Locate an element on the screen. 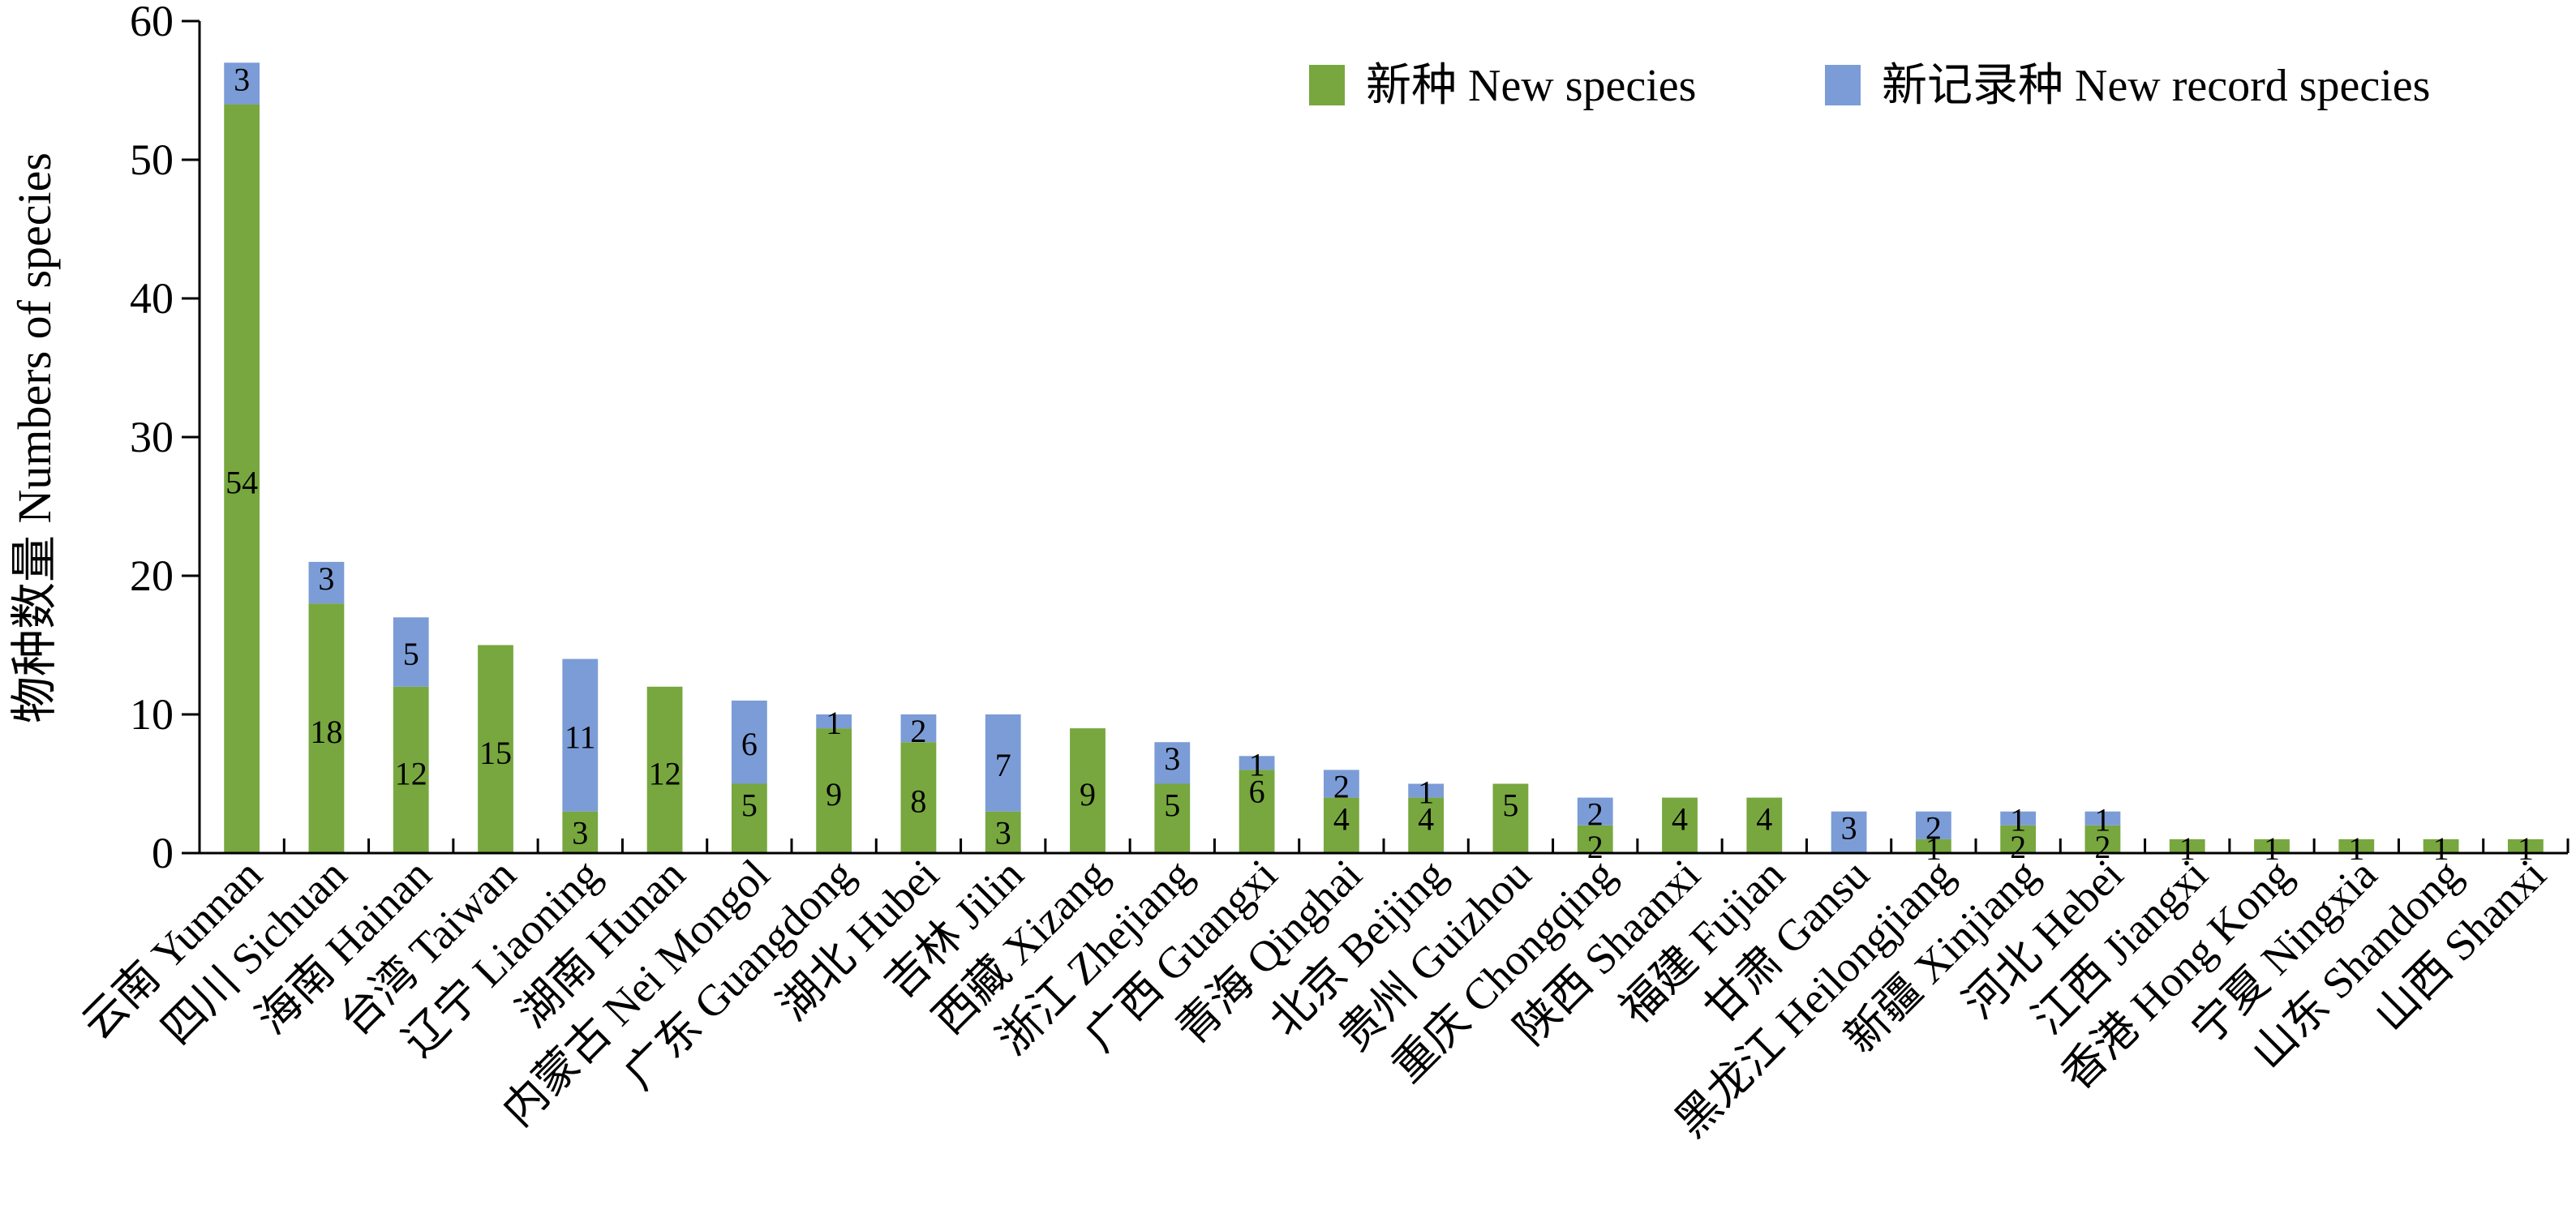  data-label-new-record-species: 5 is located at coordinates (411, 654).